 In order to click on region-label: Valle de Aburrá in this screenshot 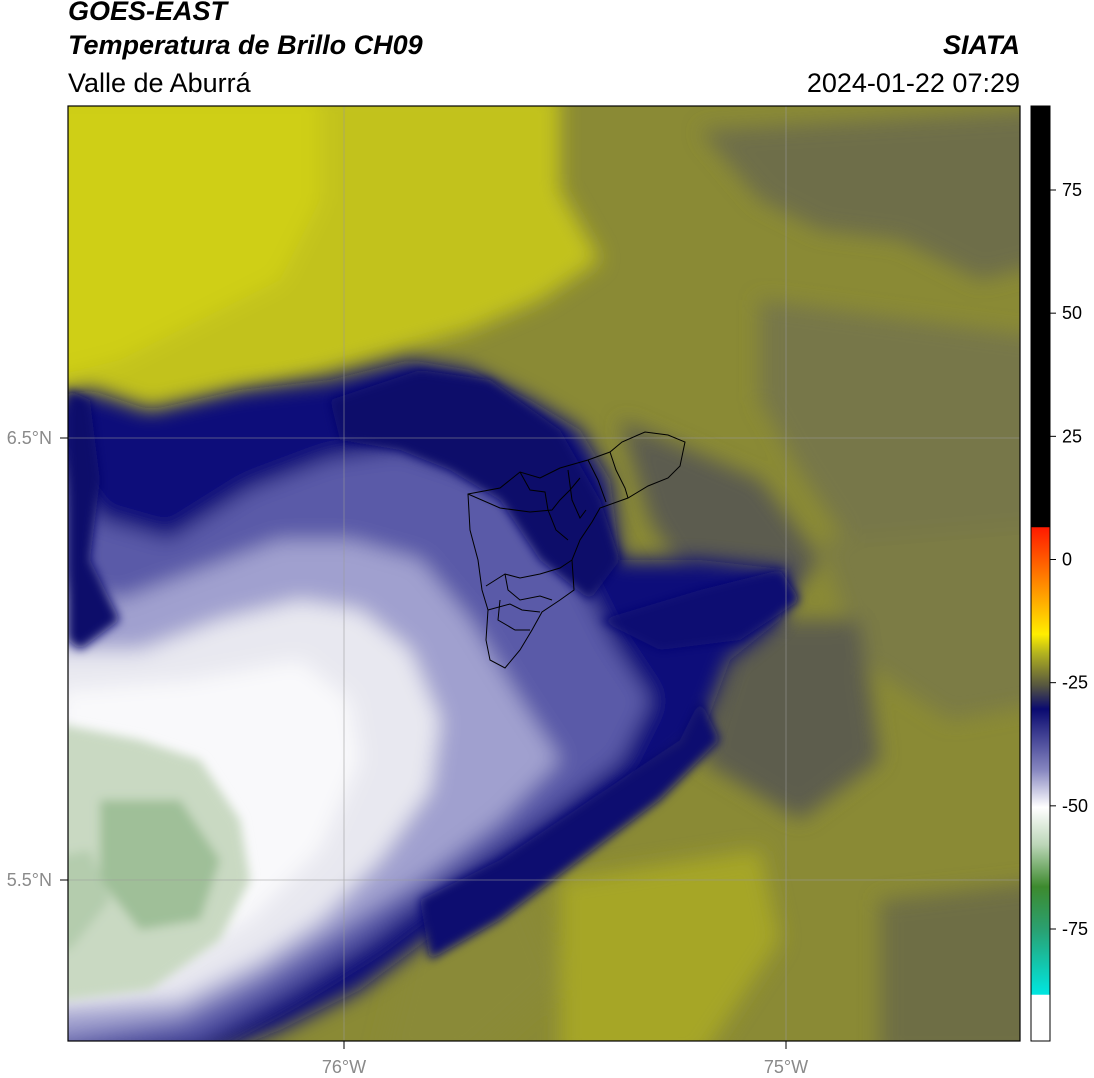, I will do `click(159, 83)`.